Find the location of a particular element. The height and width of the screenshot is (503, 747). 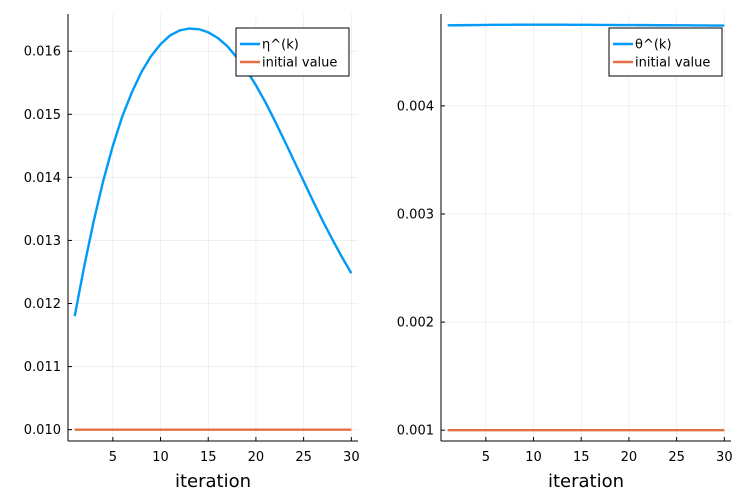

y-tick-label: 0.016 is located at coordinates (42, 52).